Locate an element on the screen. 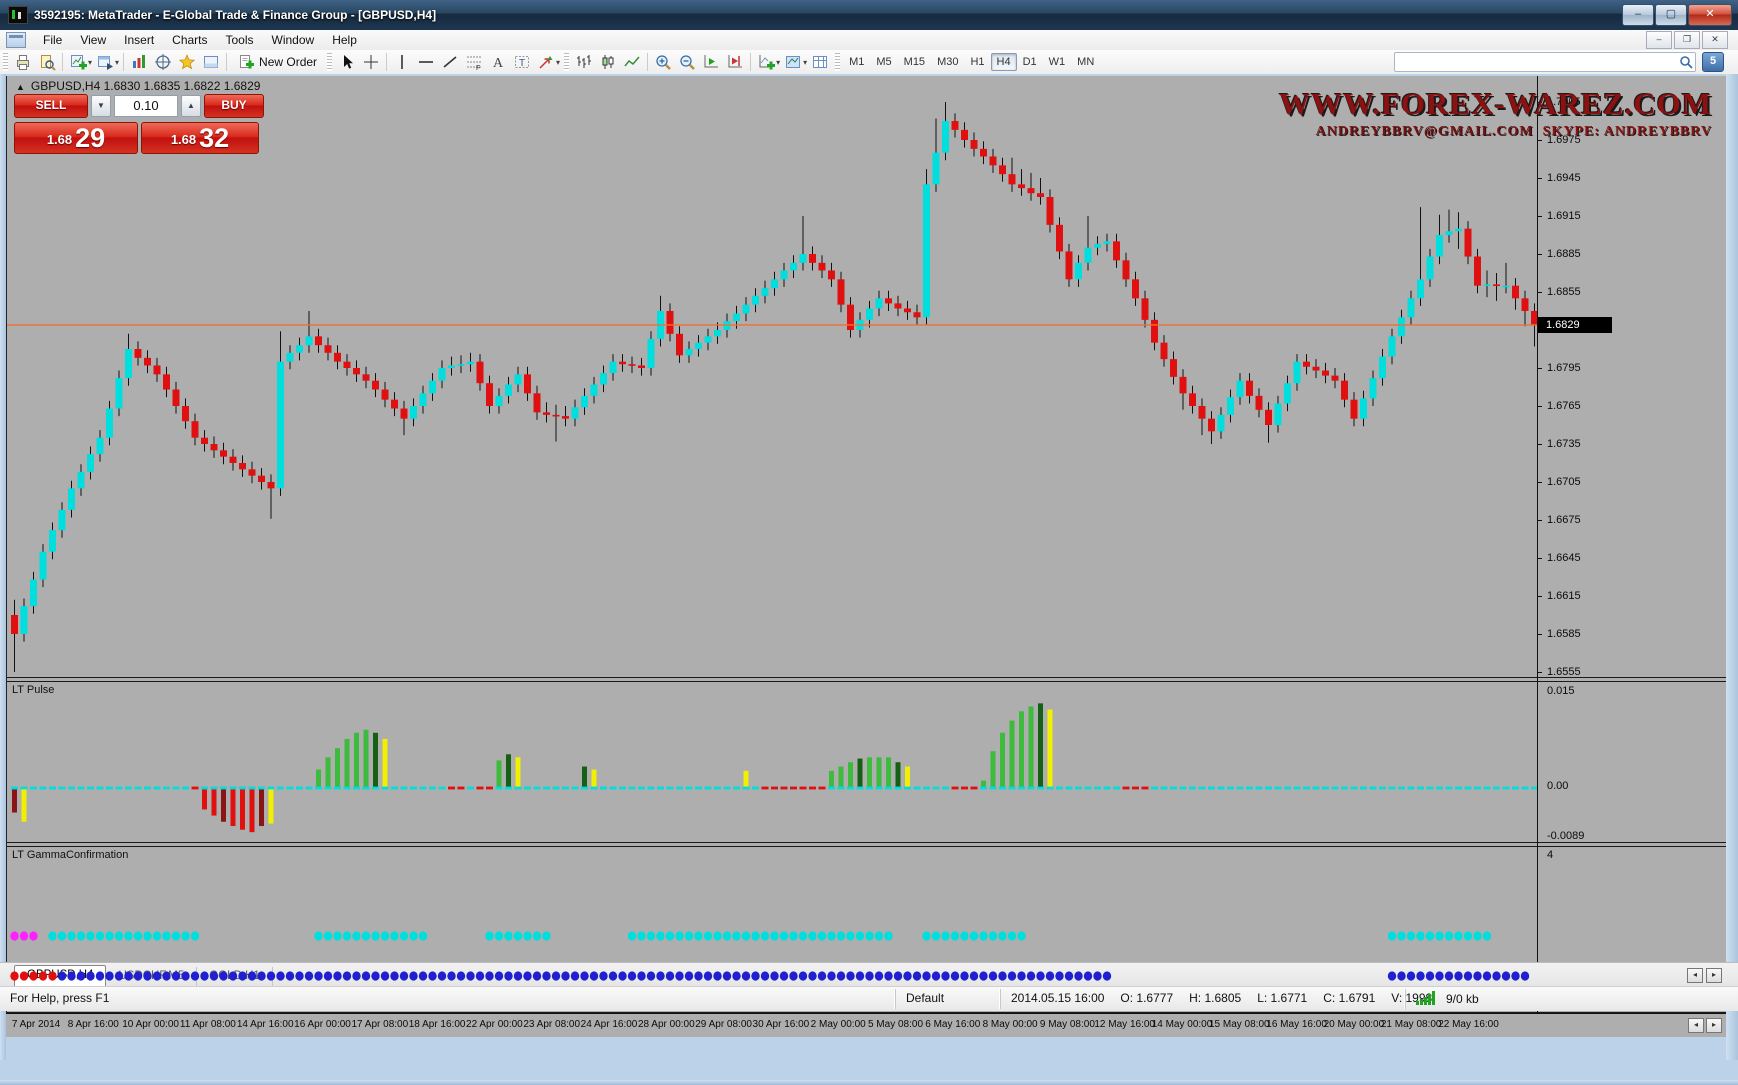 The width and height of the screenshot is (1738, 1085). auto-scroll-icon is located at coordinates (711, 62).